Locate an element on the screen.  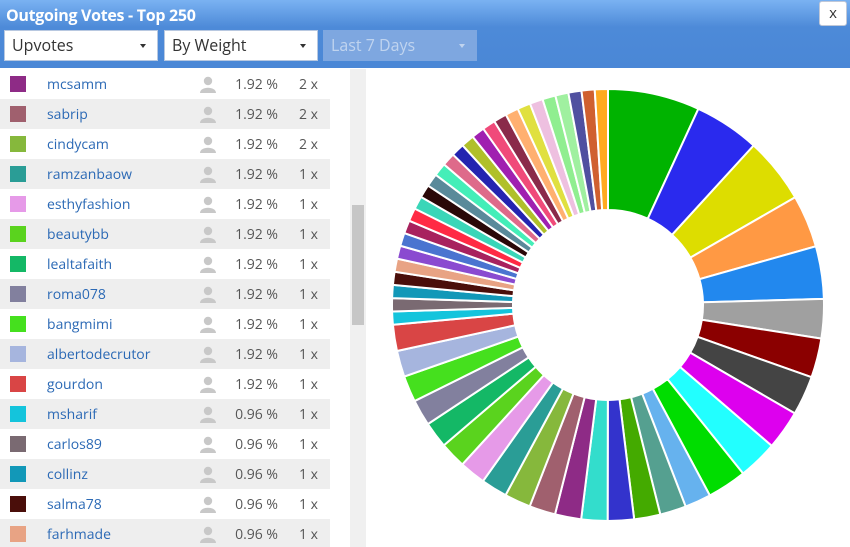
account-name: gourdon is located at coordinates (75, 384).